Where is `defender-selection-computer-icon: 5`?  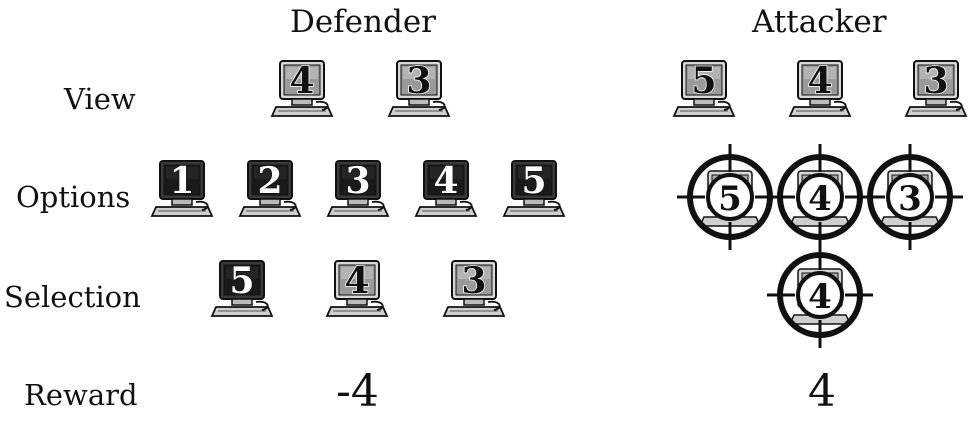 defender-selection-computer-icon: 5 is located at coordinates (242, 289).